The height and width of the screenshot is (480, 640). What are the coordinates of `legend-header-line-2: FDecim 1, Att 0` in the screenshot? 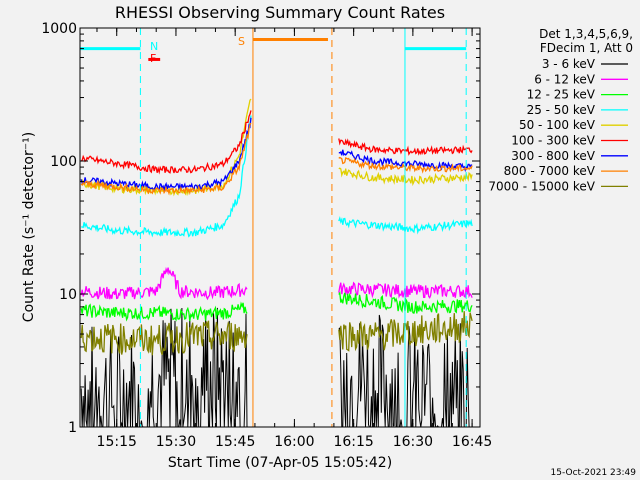 It's located at (586, 48).